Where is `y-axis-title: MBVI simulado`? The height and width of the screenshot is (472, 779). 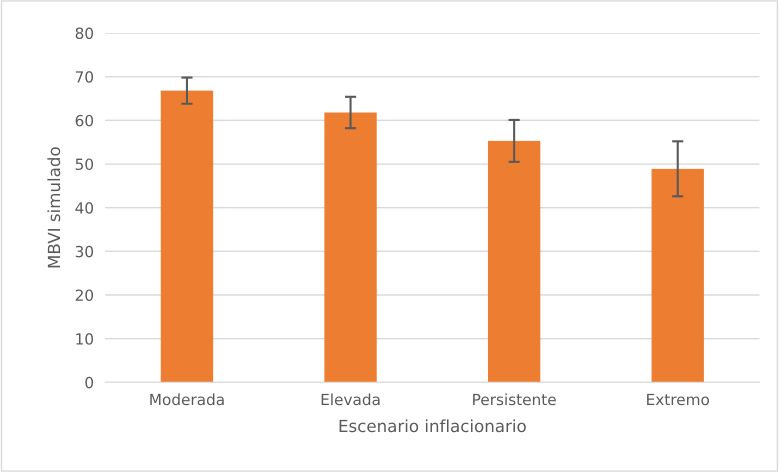
y-axis-title: MBVI simulado is located at coordinates (53, 207).